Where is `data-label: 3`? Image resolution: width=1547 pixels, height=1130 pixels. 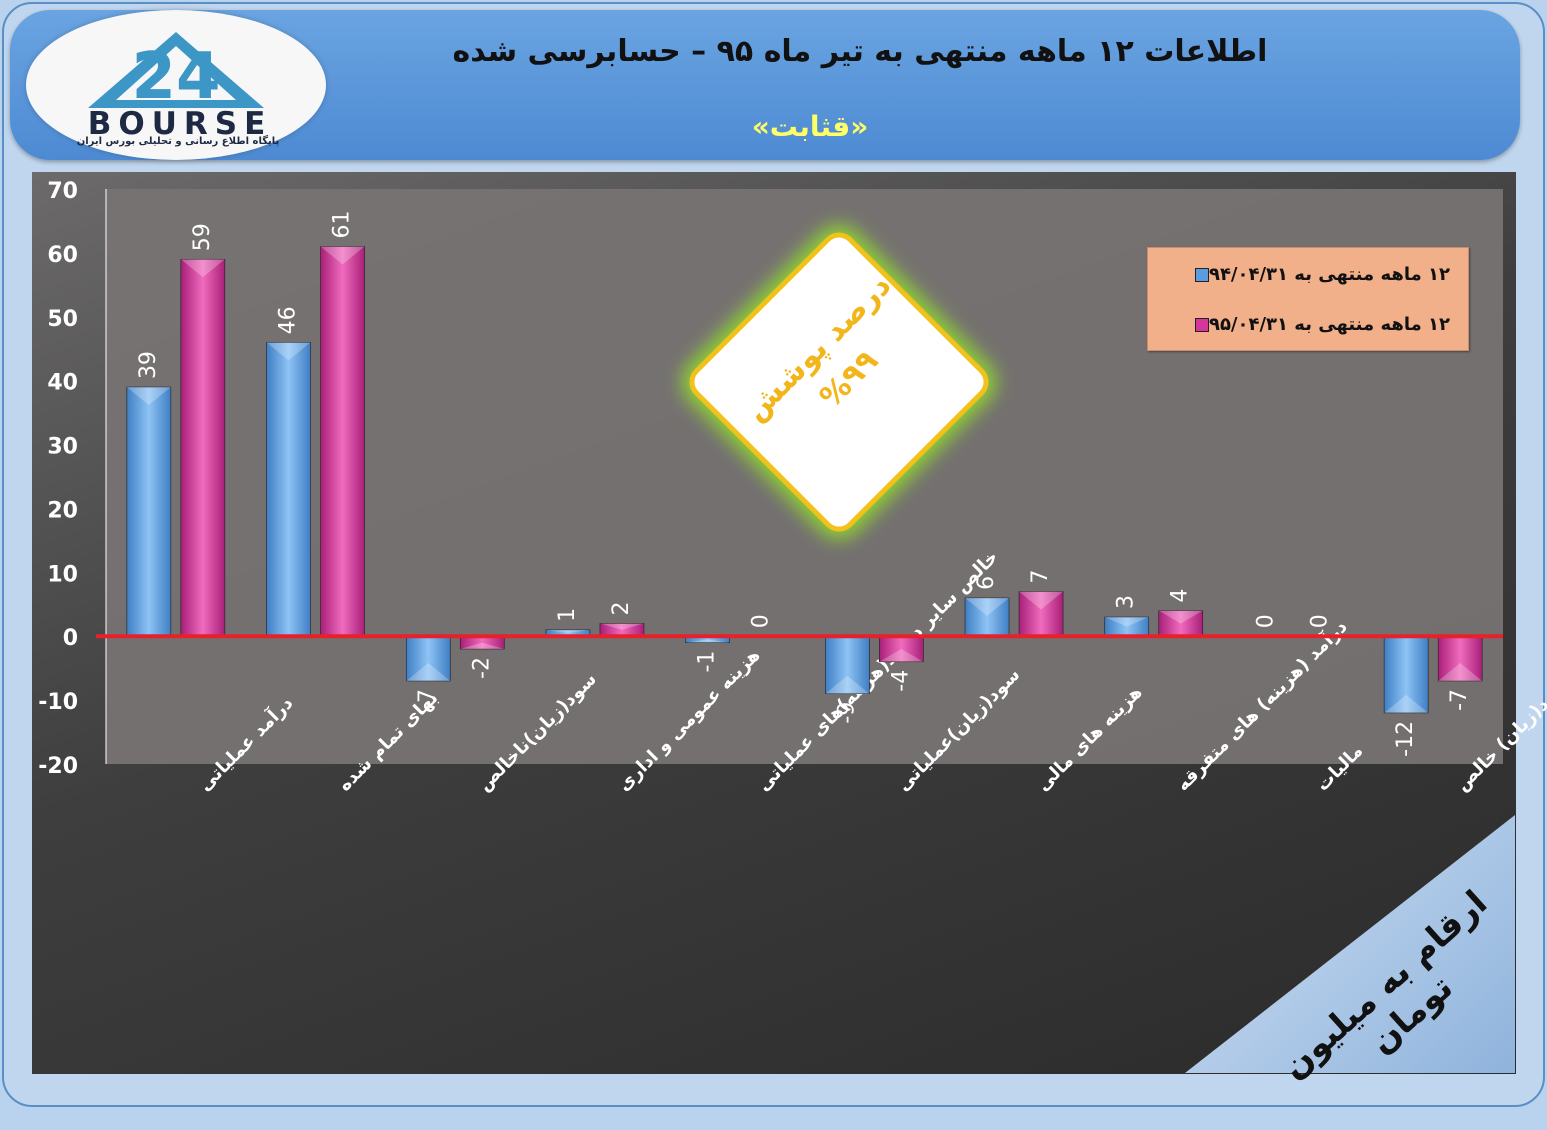
data-label: 3 is located at coordinates (1126, 602).